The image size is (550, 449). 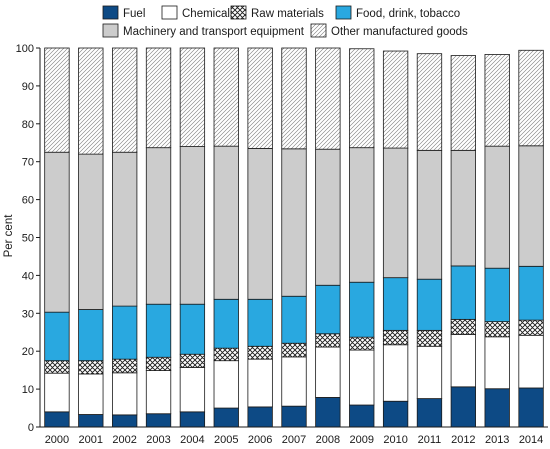 I want to click on bar-group-2013, so click(x=497, y=241).